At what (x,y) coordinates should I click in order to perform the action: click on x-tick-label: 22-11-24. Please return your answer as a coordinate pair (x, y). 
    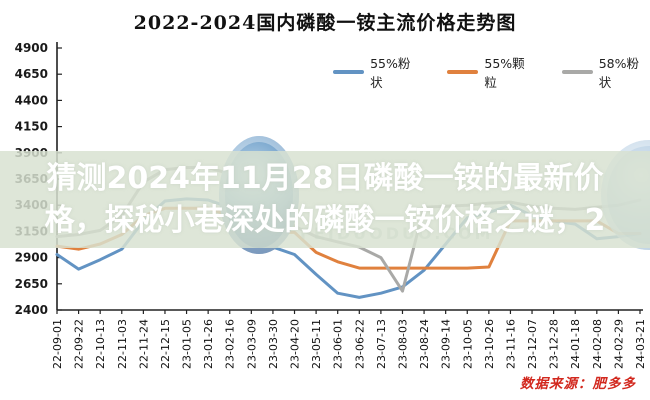
    Looking at the image, I should click on (143, 344).